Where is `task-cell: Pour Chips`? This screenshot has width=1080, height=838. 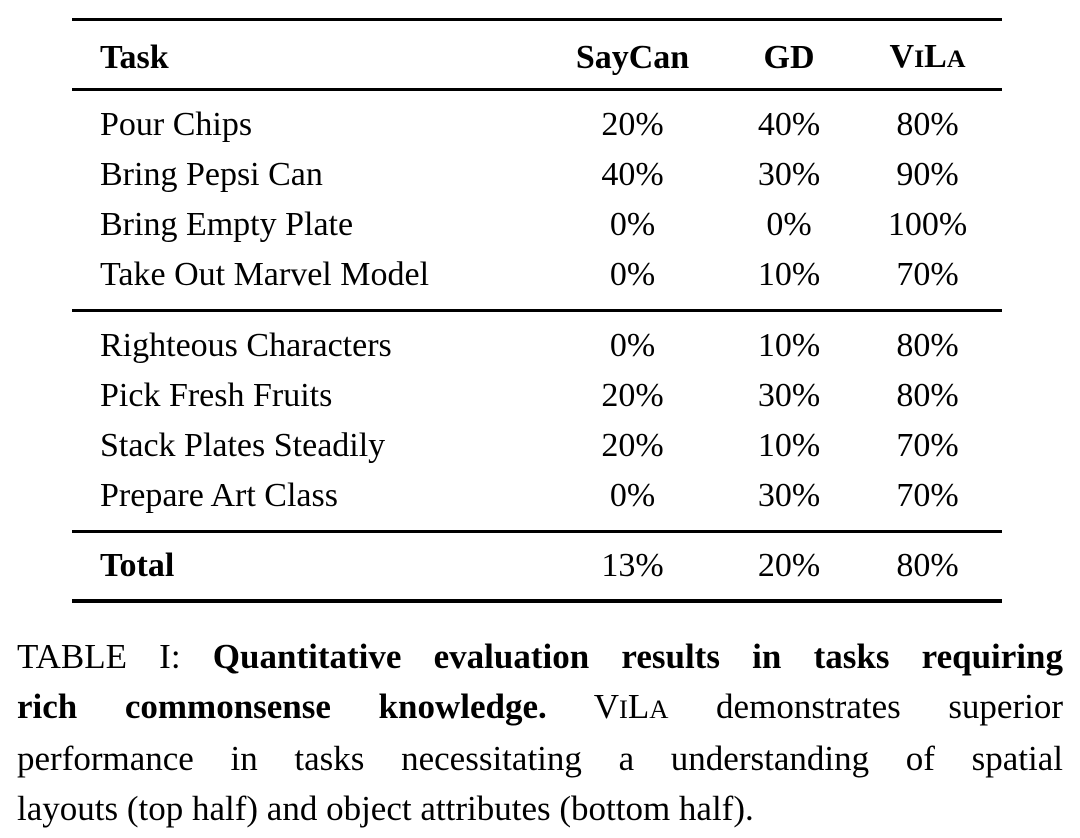
task-cell: Pour Chips is located at coordinates (176, 124).